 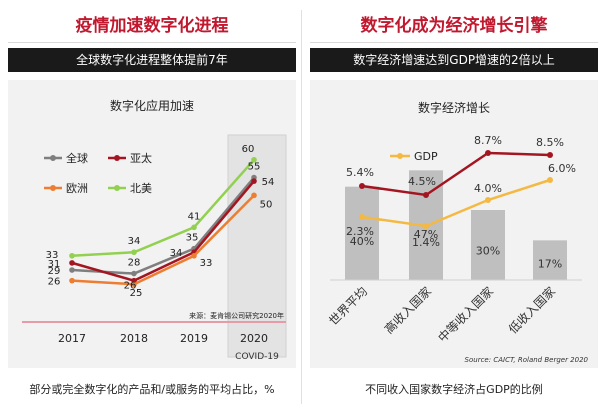 What do you see at coordinates (134, 338) in the screenshot?
I see `x-tick-label-2: 2018` at bounding box center [134, 338].